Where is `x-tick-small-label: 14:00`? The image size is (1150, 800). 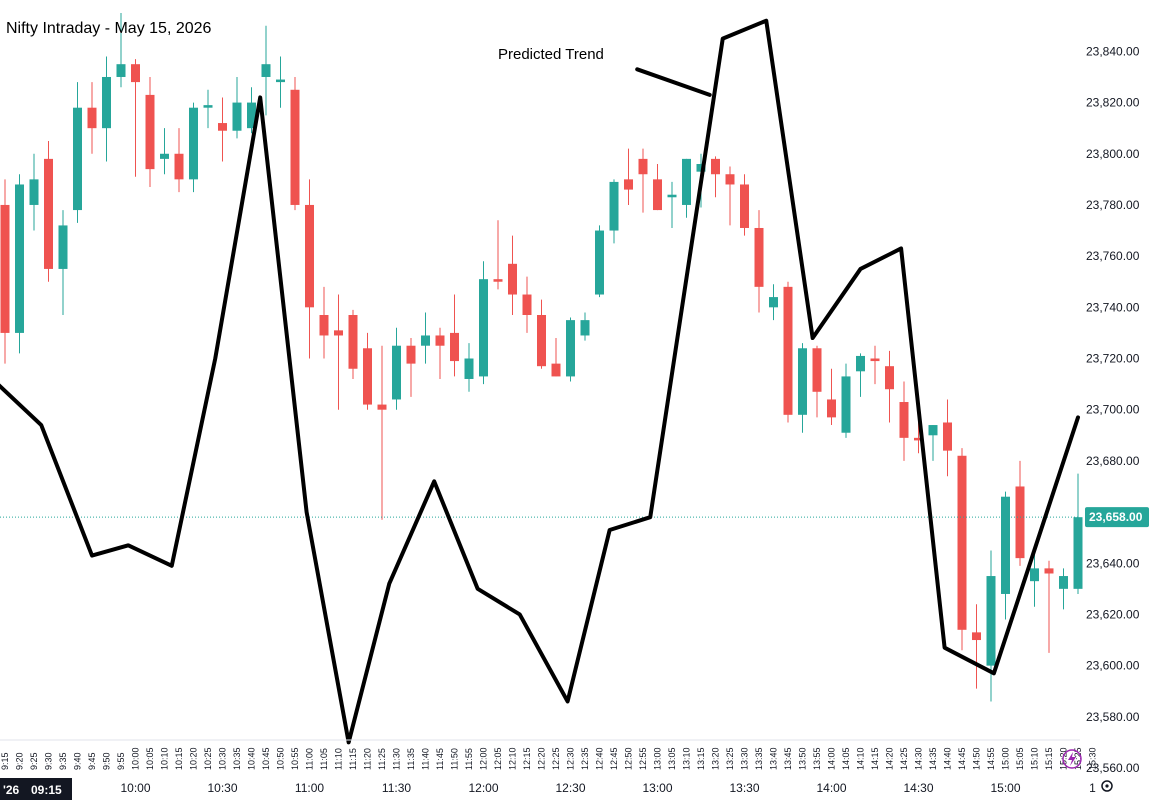
x-tick-small-label: 14:00 is located at coordinates (832, 758).